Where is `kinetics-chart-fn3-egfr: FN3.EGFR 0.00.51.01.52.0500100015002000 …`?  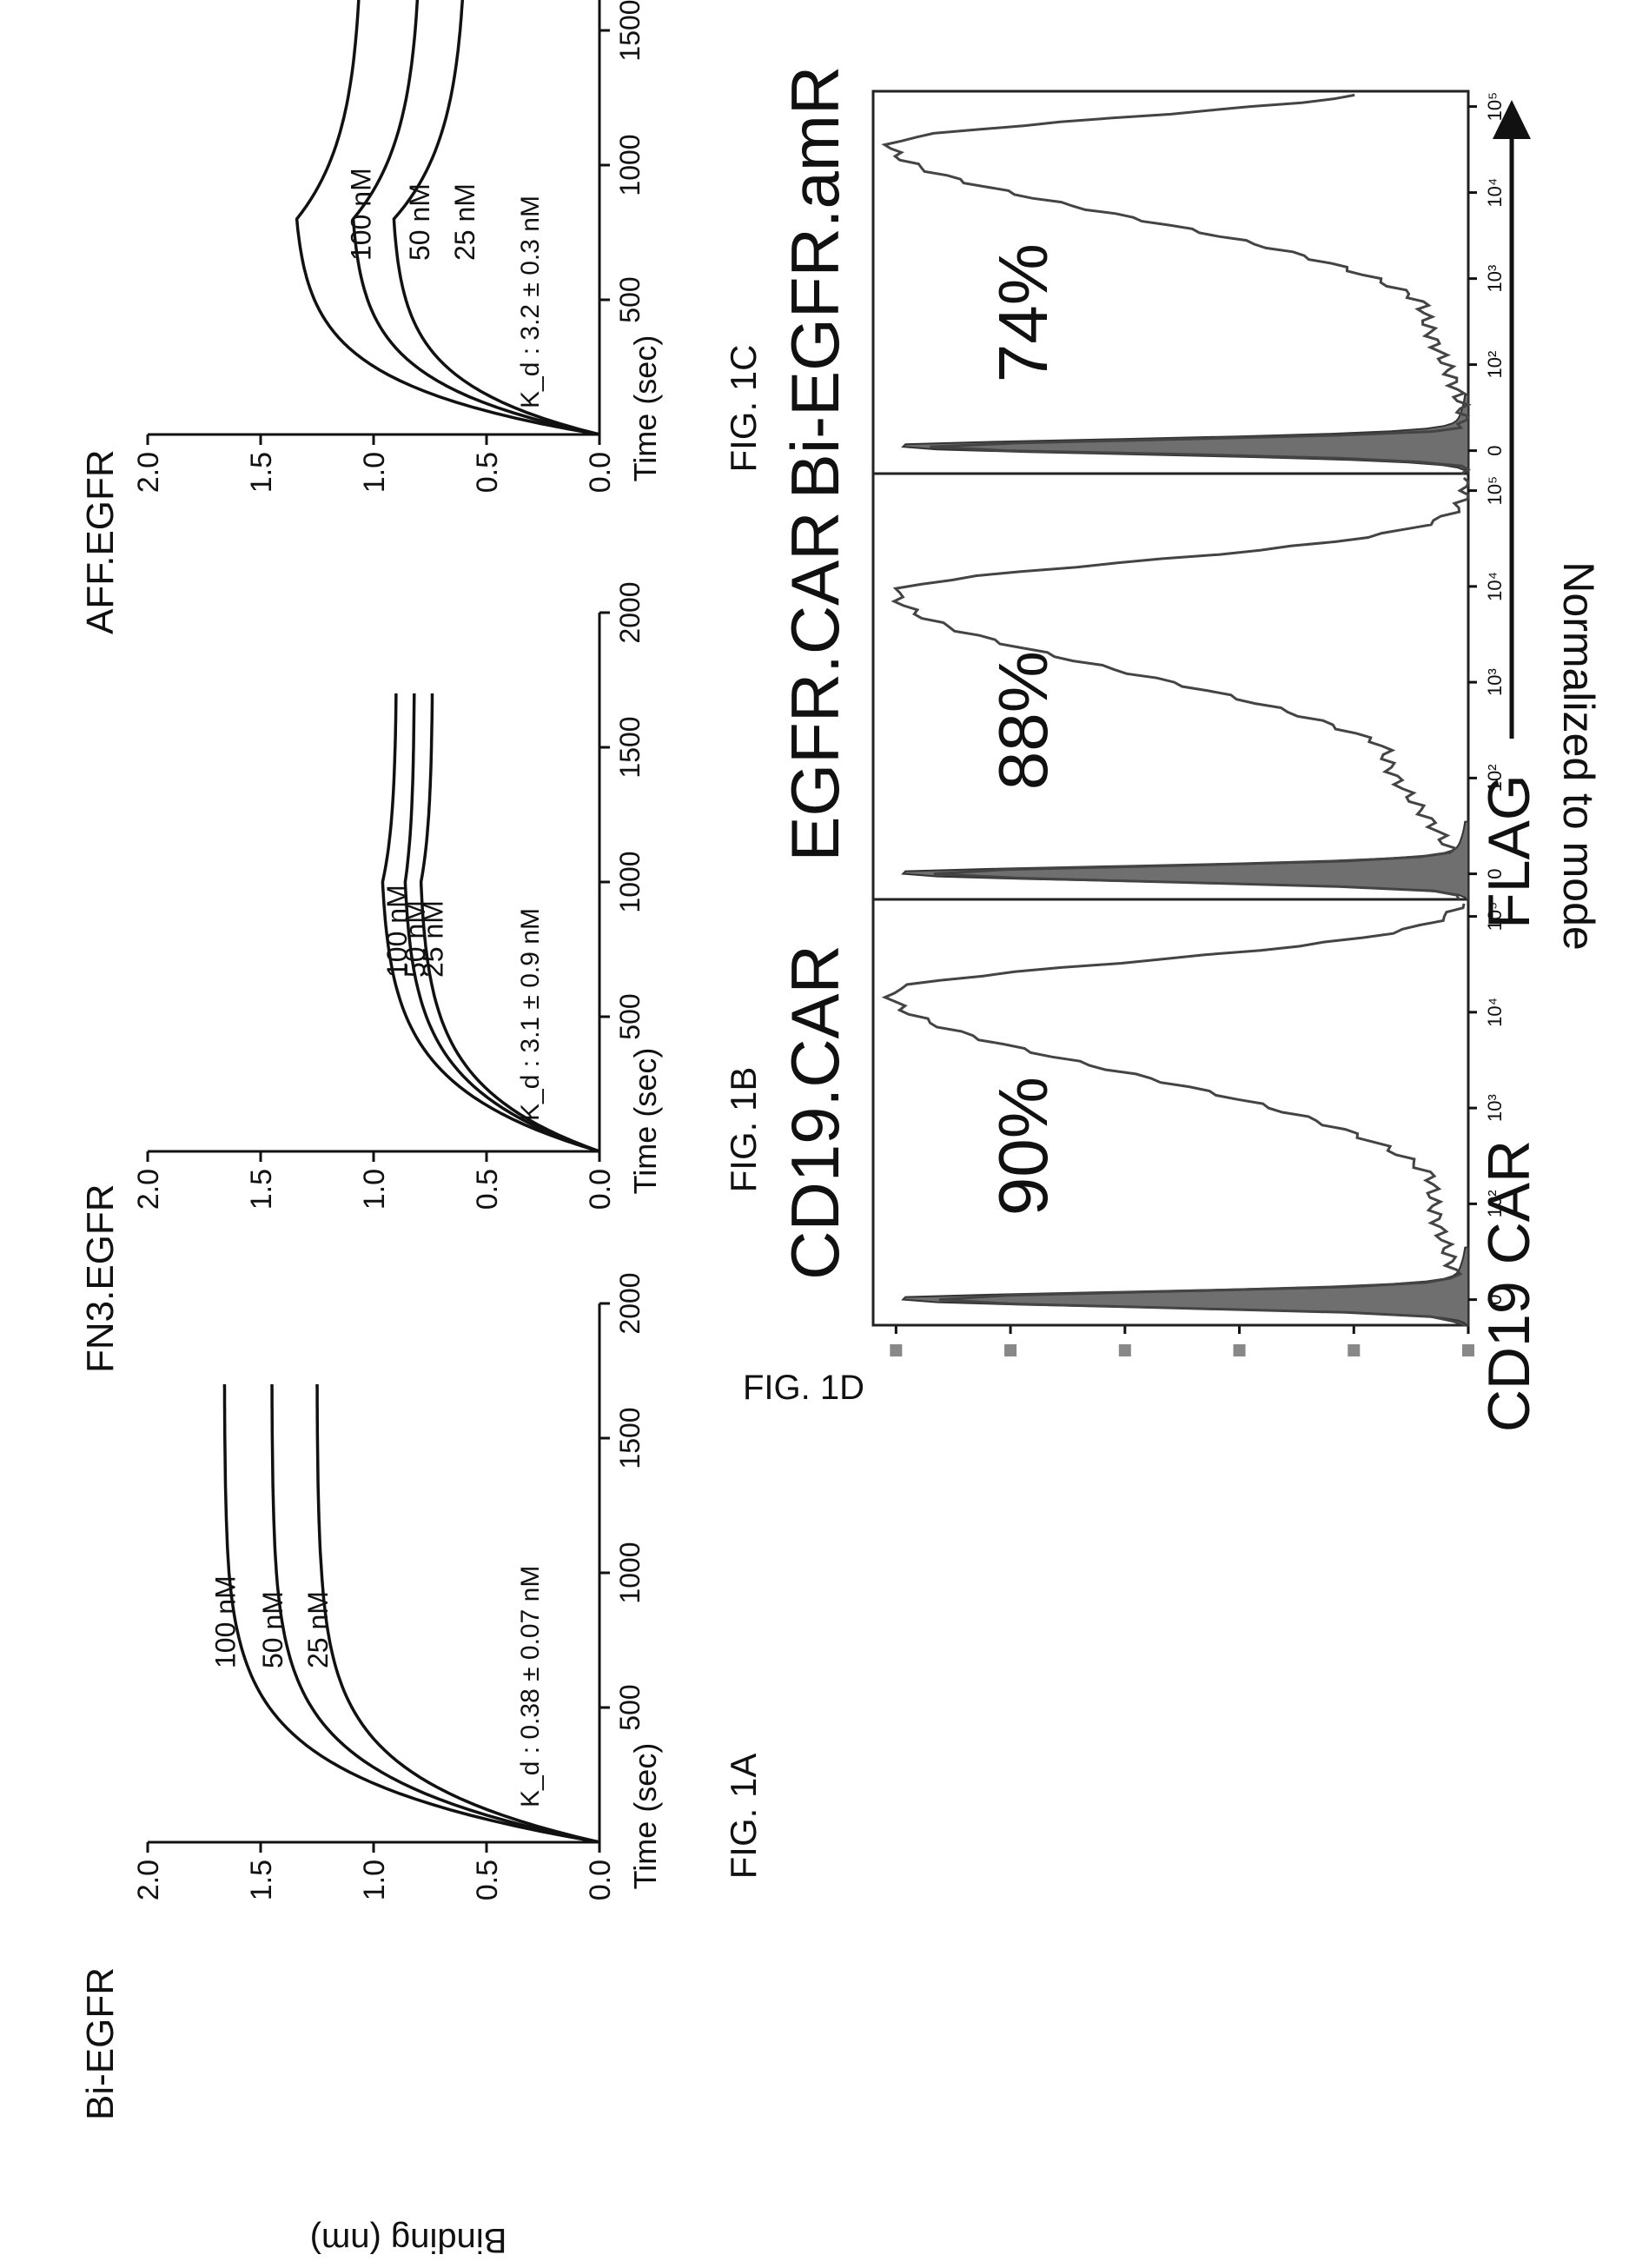 kinetics-chart-fn3-egfr: FN3.EGFR 0.00.51.01.52.0500100015002000 … is located at coordinates (421, 977).